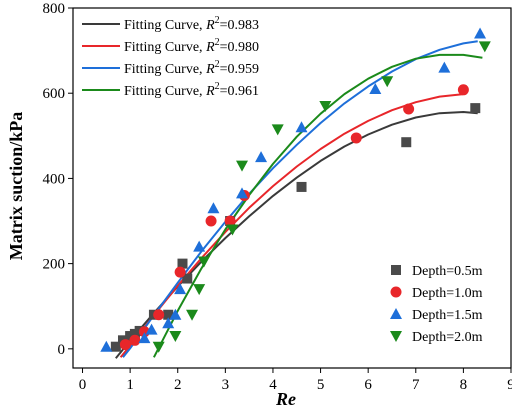 The image size is (512, 411). Describe the element at coordinates (62, 350) in the screenshot. I see `y-tick-label: 0` at that location.